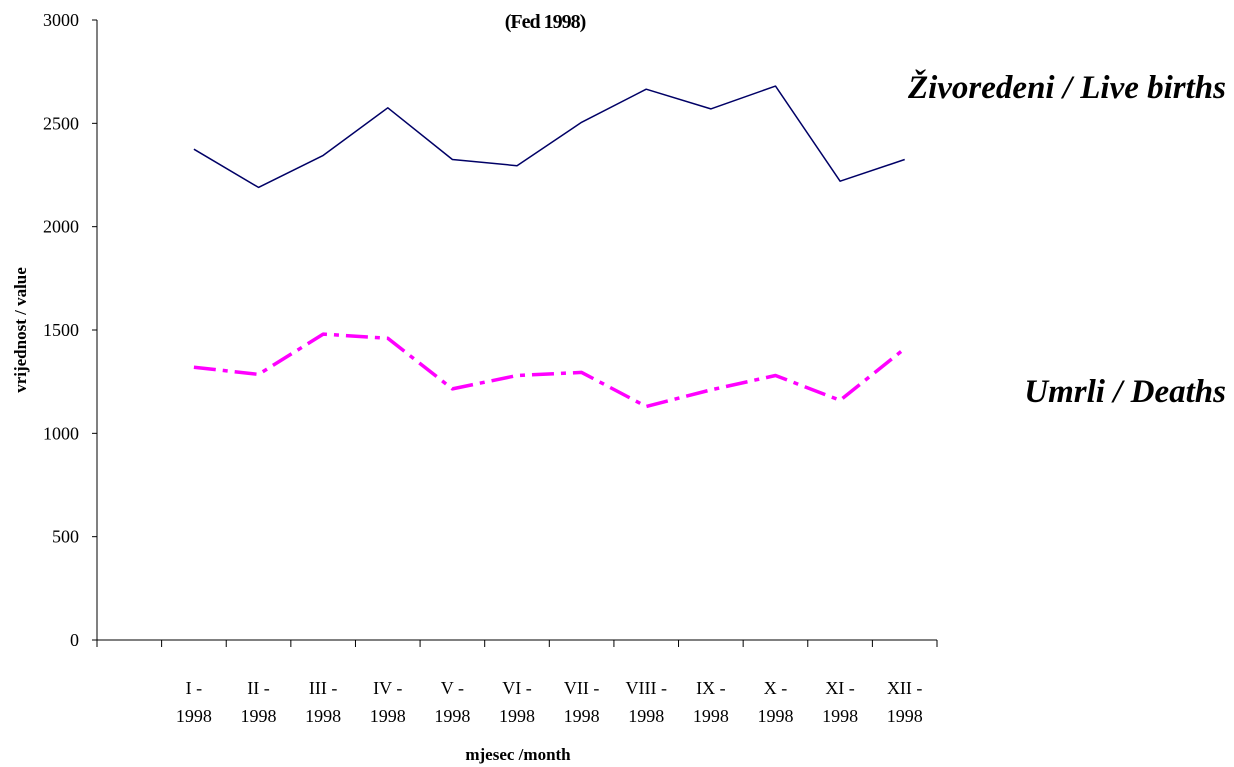 This screenshot has height=767, width=1234. Describe the element at coordinates (549, 137) in the screenshot. I see `series-line-live-births` at that location.